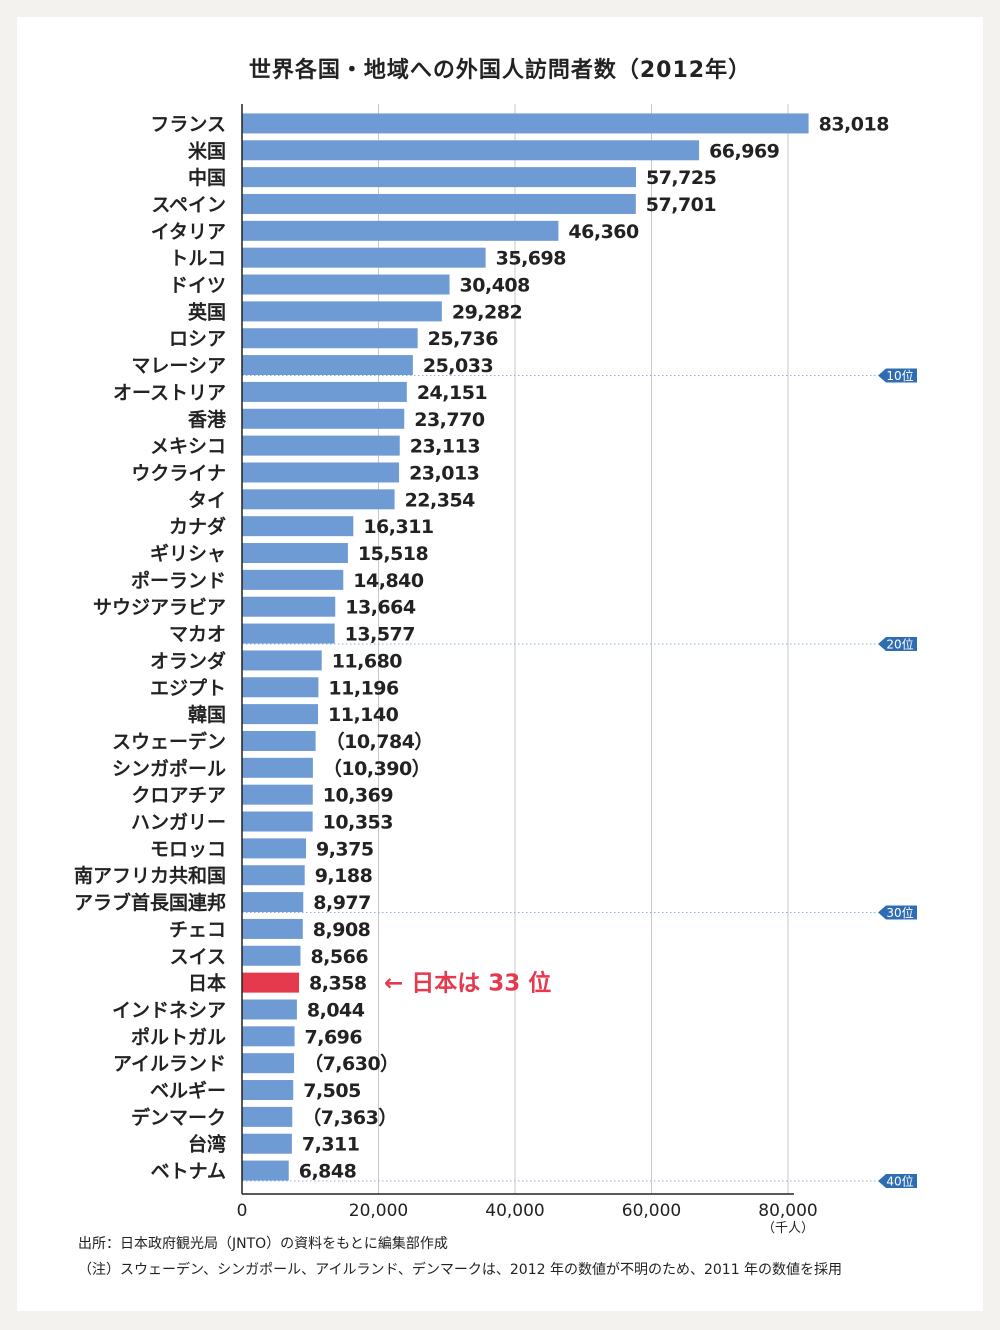  What do you see at coordinates (854, 124) in the screenshot?
I see `value-label: 83,018` at bounding box center [854, 124].